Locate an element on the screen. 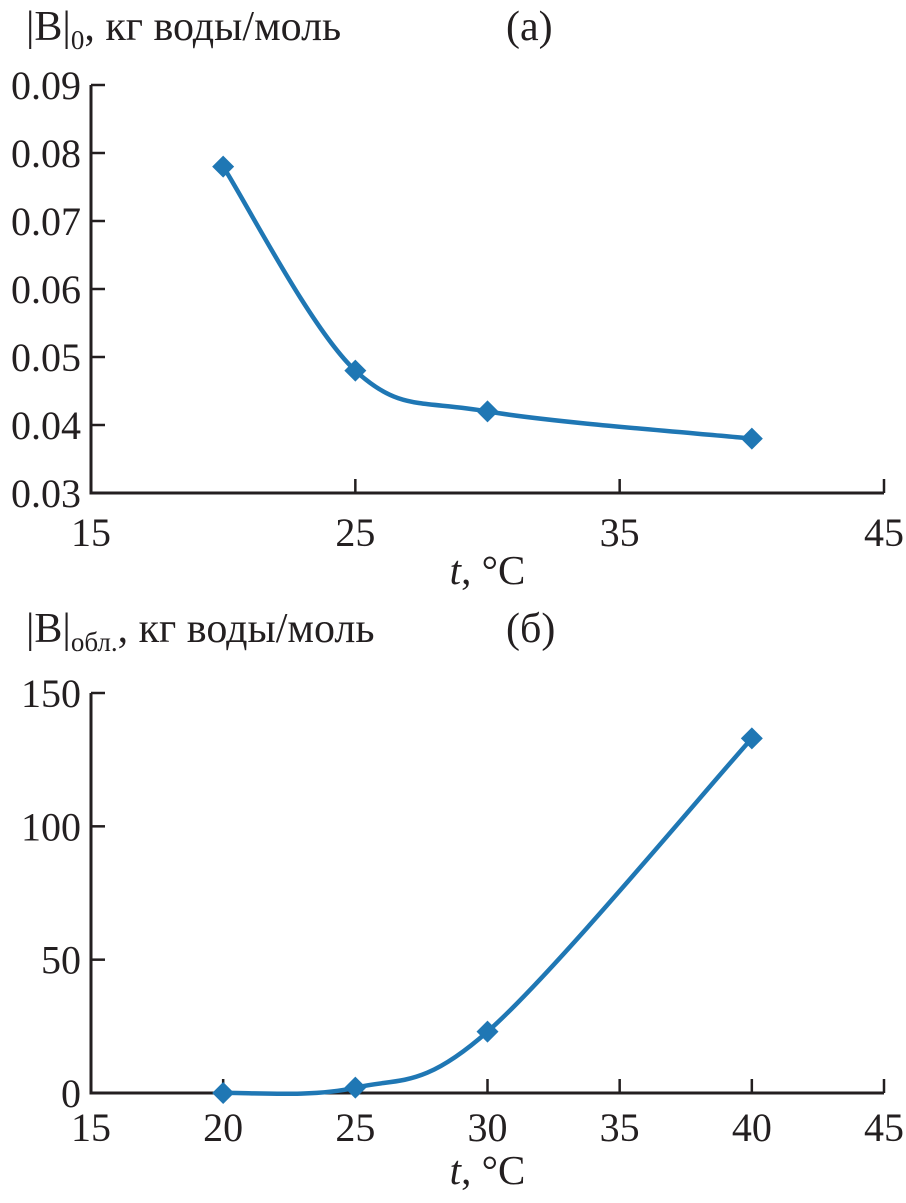 The height and width of the screenshot is (1203, 906). y-tick-label: 0.06 is located at coordinates (46, 289).